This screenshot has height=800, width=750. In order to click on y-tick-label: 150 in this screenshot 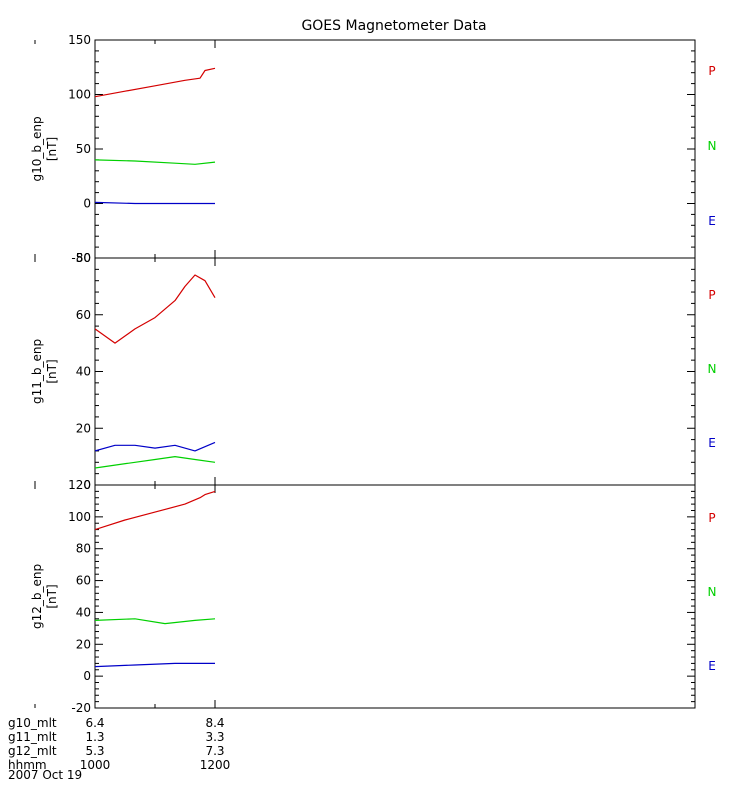, I will do `click(79, 40)`.